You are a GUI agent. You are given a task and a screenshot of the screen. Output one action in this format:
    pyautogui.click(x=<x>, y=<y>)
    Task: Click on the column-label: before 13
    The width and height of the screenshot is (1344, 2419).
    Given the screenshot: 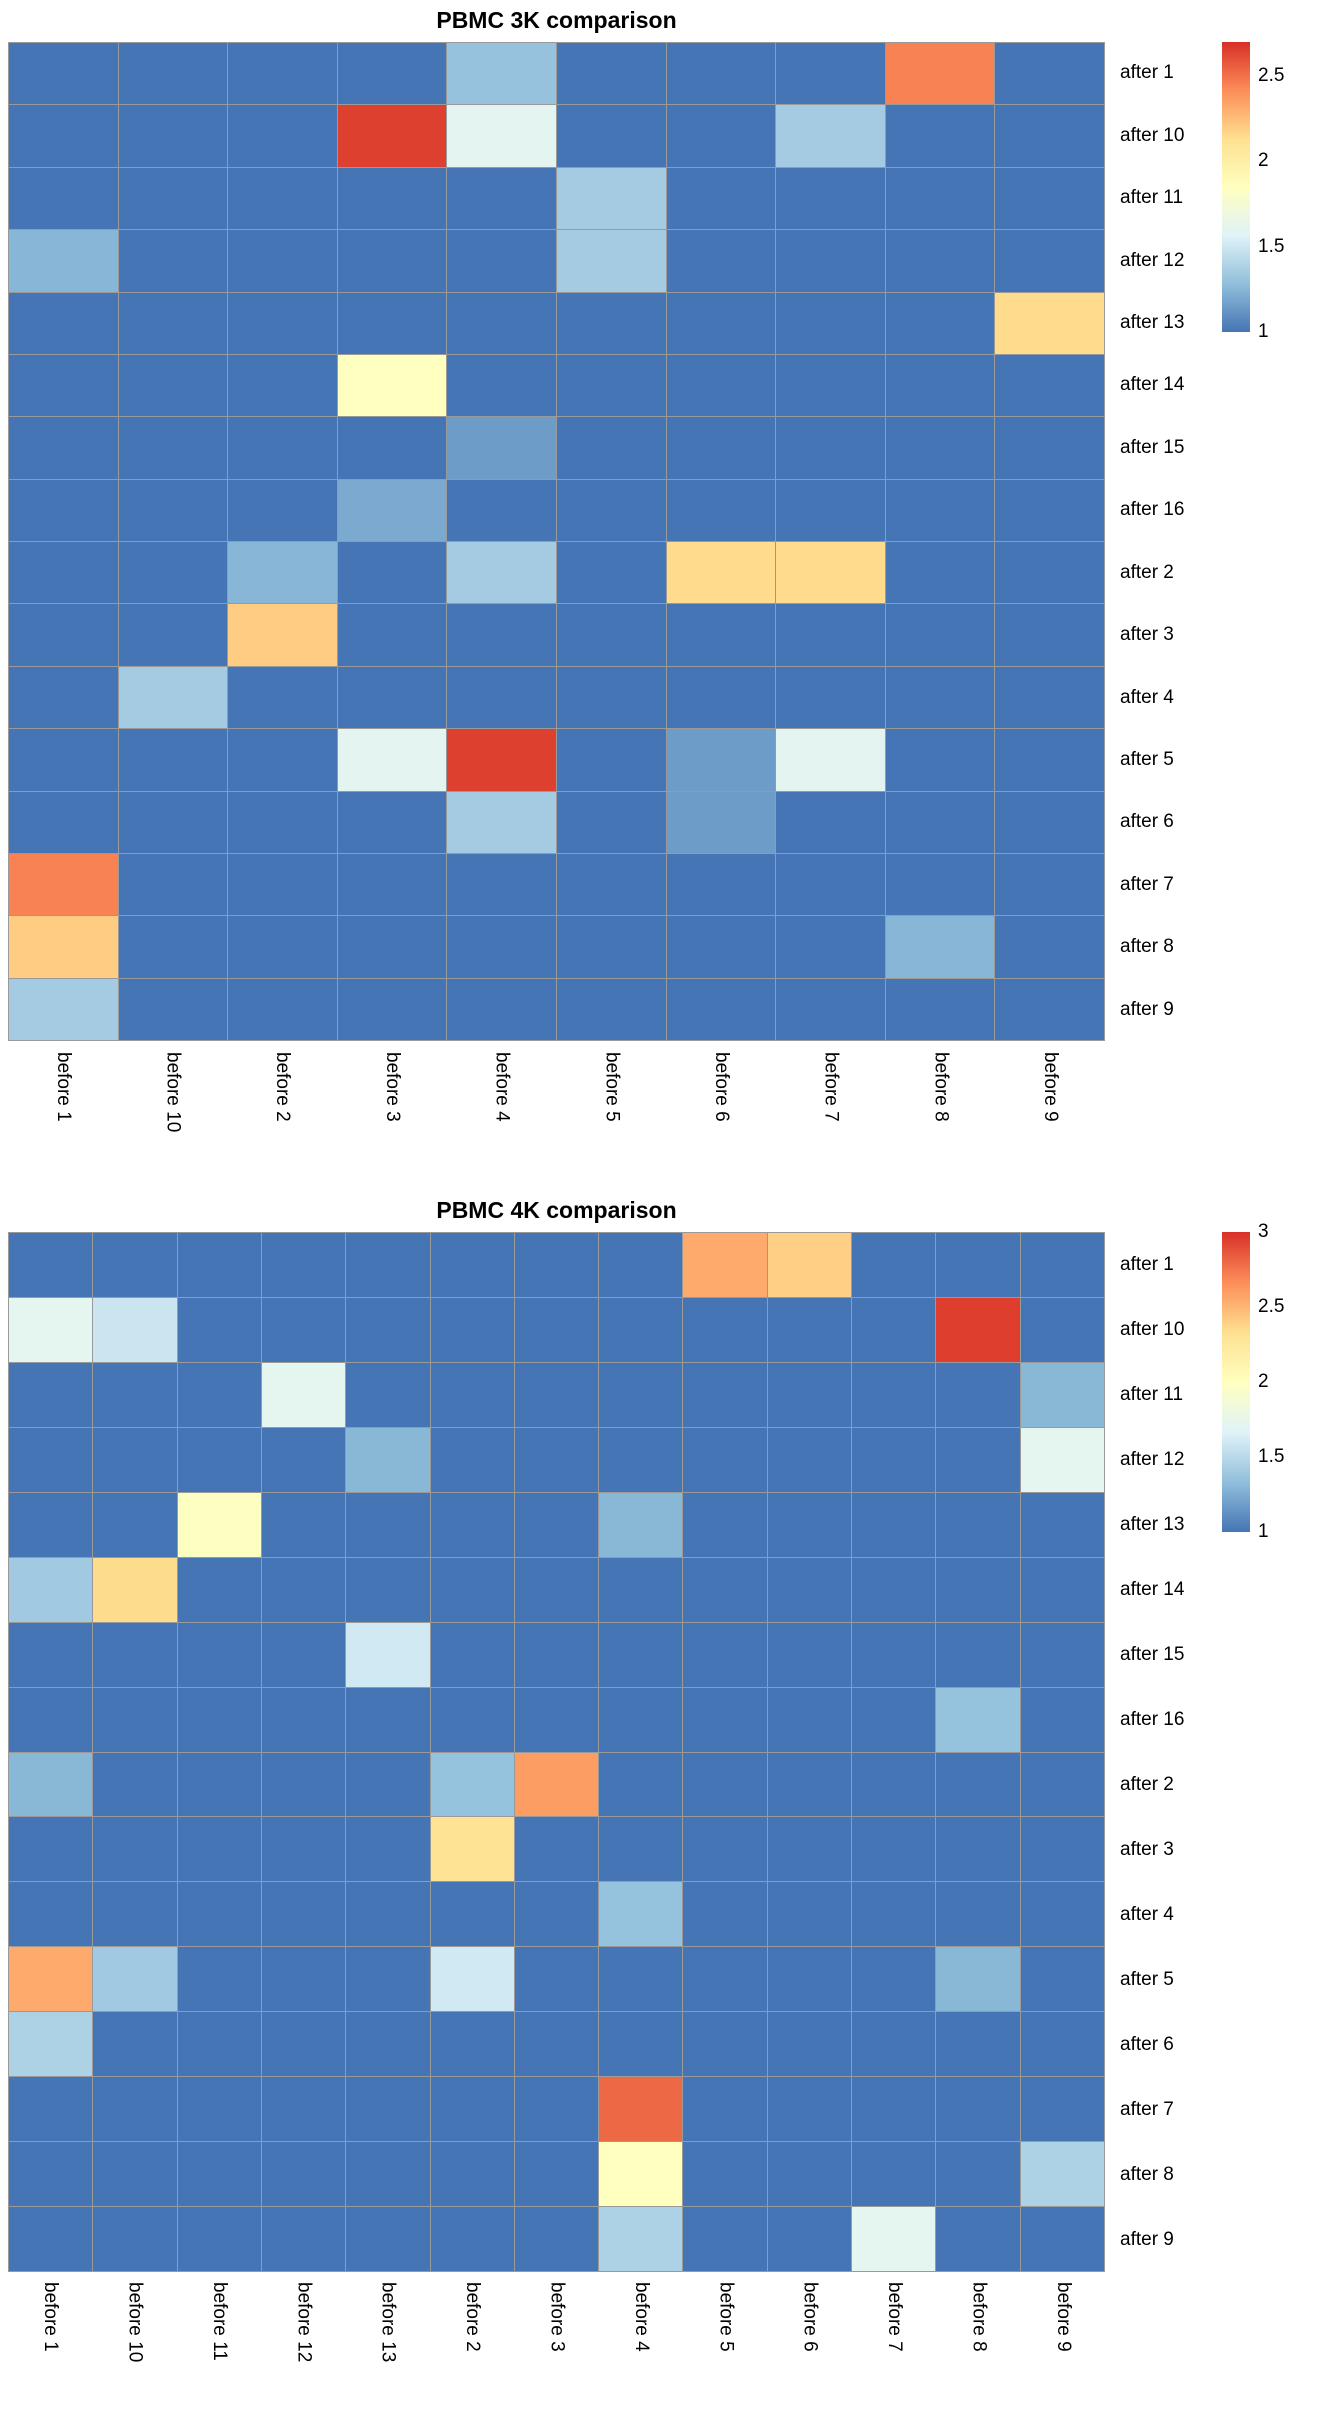 What is the action you would take?
    pyautogui.click(x=388, y=2348)
    